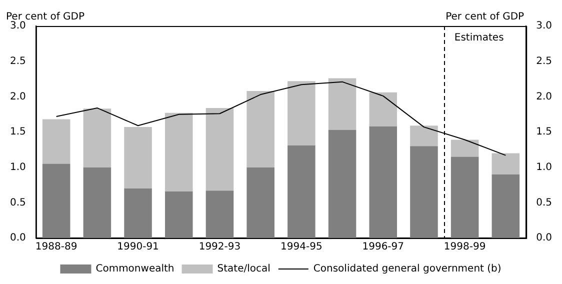 The width and height of the screenshot is (562, 284). Describe the element at coordinates (18, 132) in the screenshot. I see `y-tick-label: 1.5` at that location.